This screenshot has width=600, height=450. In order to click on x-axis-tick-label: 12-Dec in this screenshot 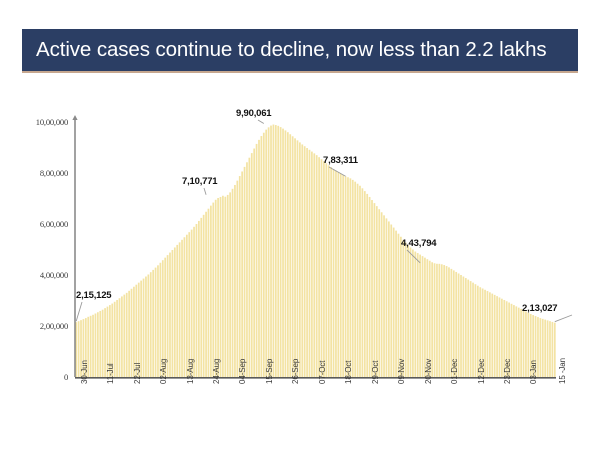, I will do `click(481, 371)`.